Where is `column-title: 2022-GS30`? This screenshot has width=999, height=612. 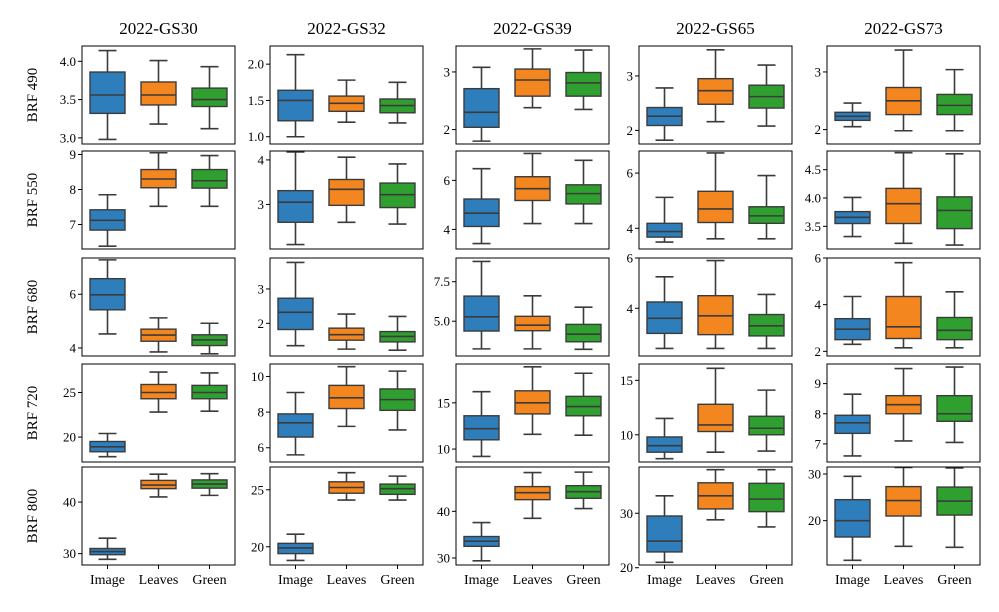 column-title: 2022-GS30 is located at coordinates (158, 28).